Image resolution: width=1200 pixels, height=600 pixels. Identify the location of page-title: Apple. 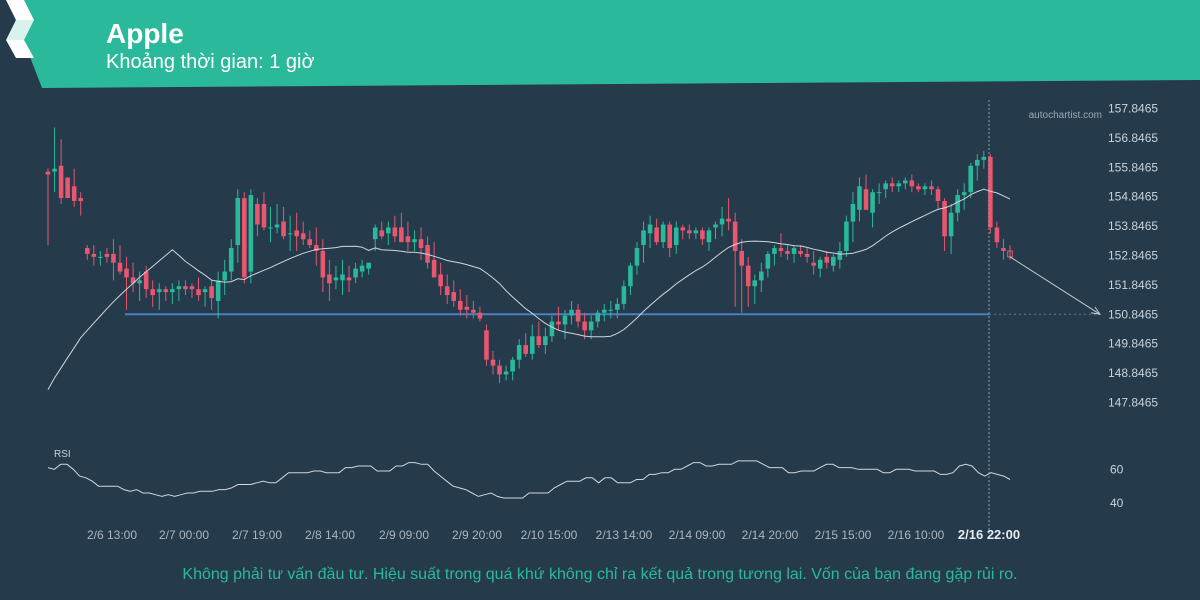
(145, 33).